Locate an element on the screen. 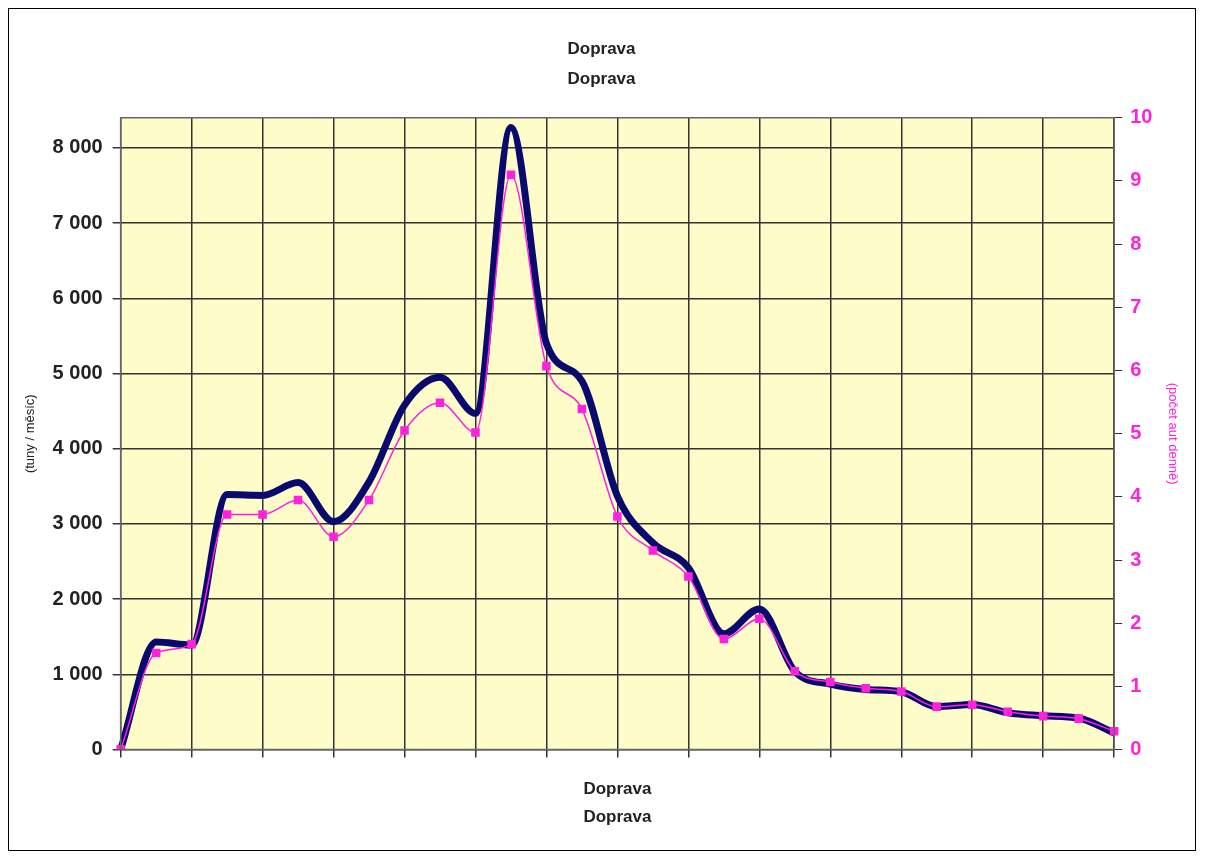 The width and height of the screenshot is (1208, 861). y2-tick-label: 2 is located at coordinates (1136, 621).